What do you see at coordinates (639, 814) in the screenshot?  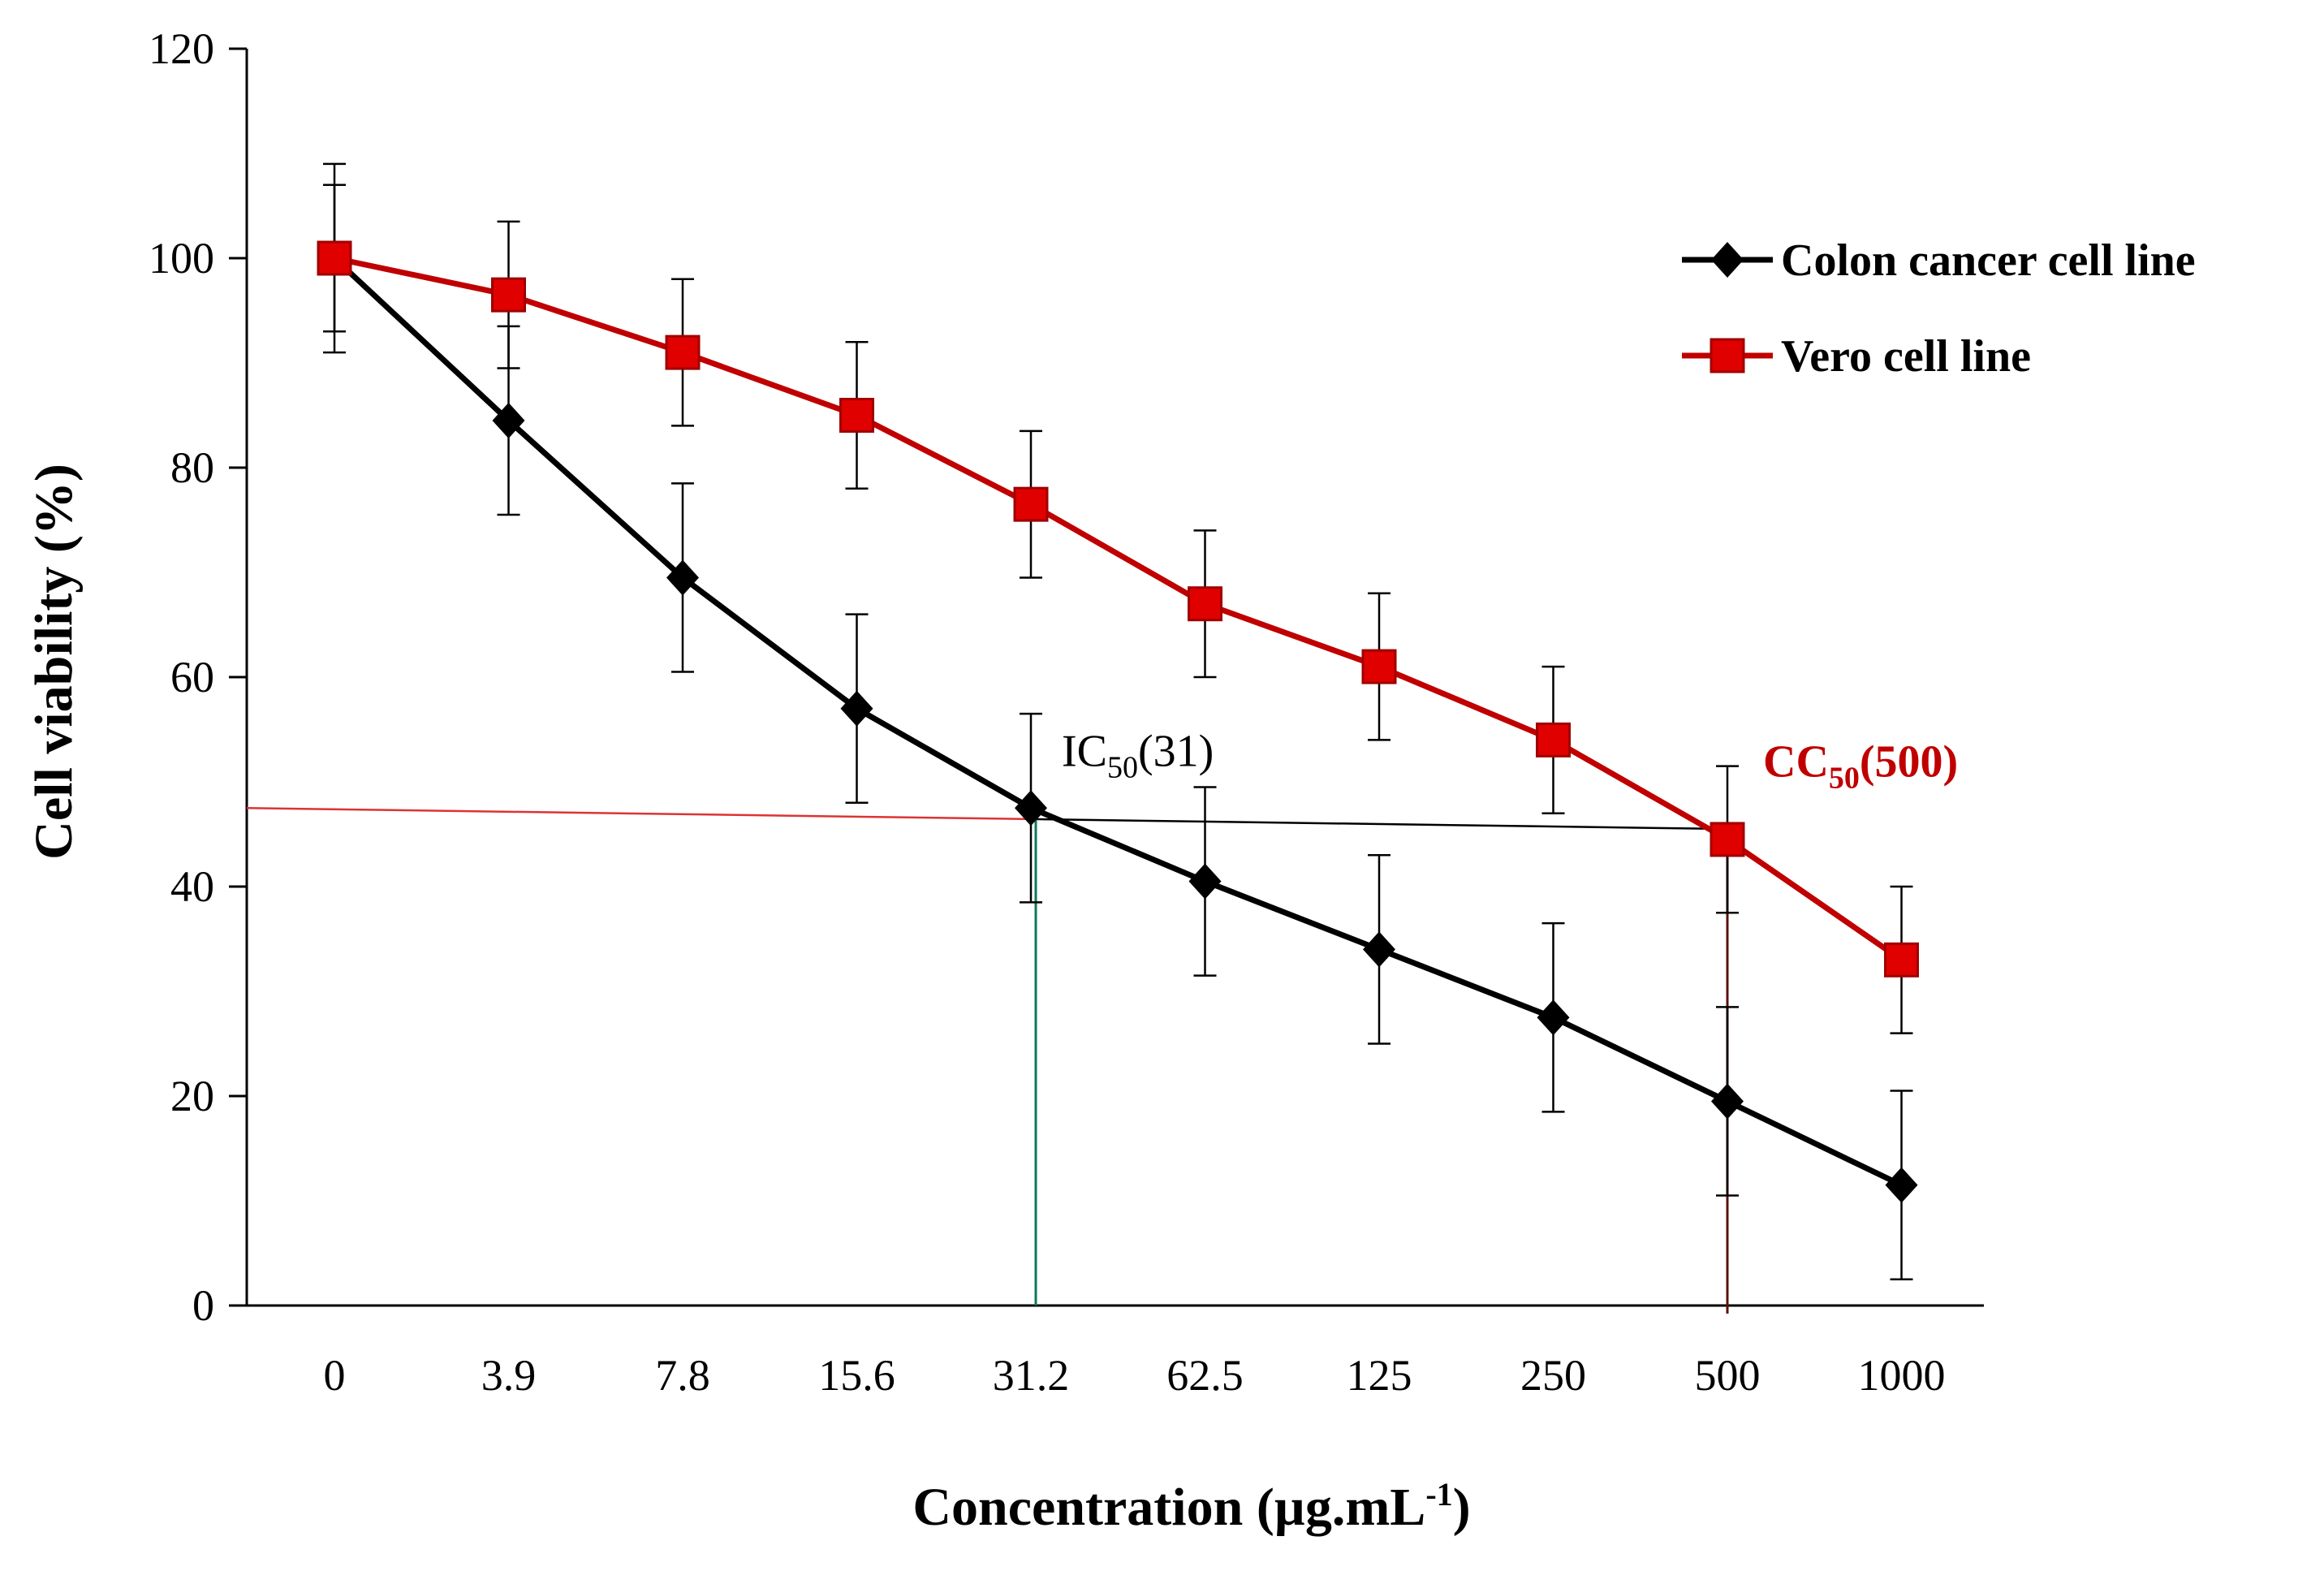 I see `horizontal-reference-line-red` at bounding box center [639, 814].